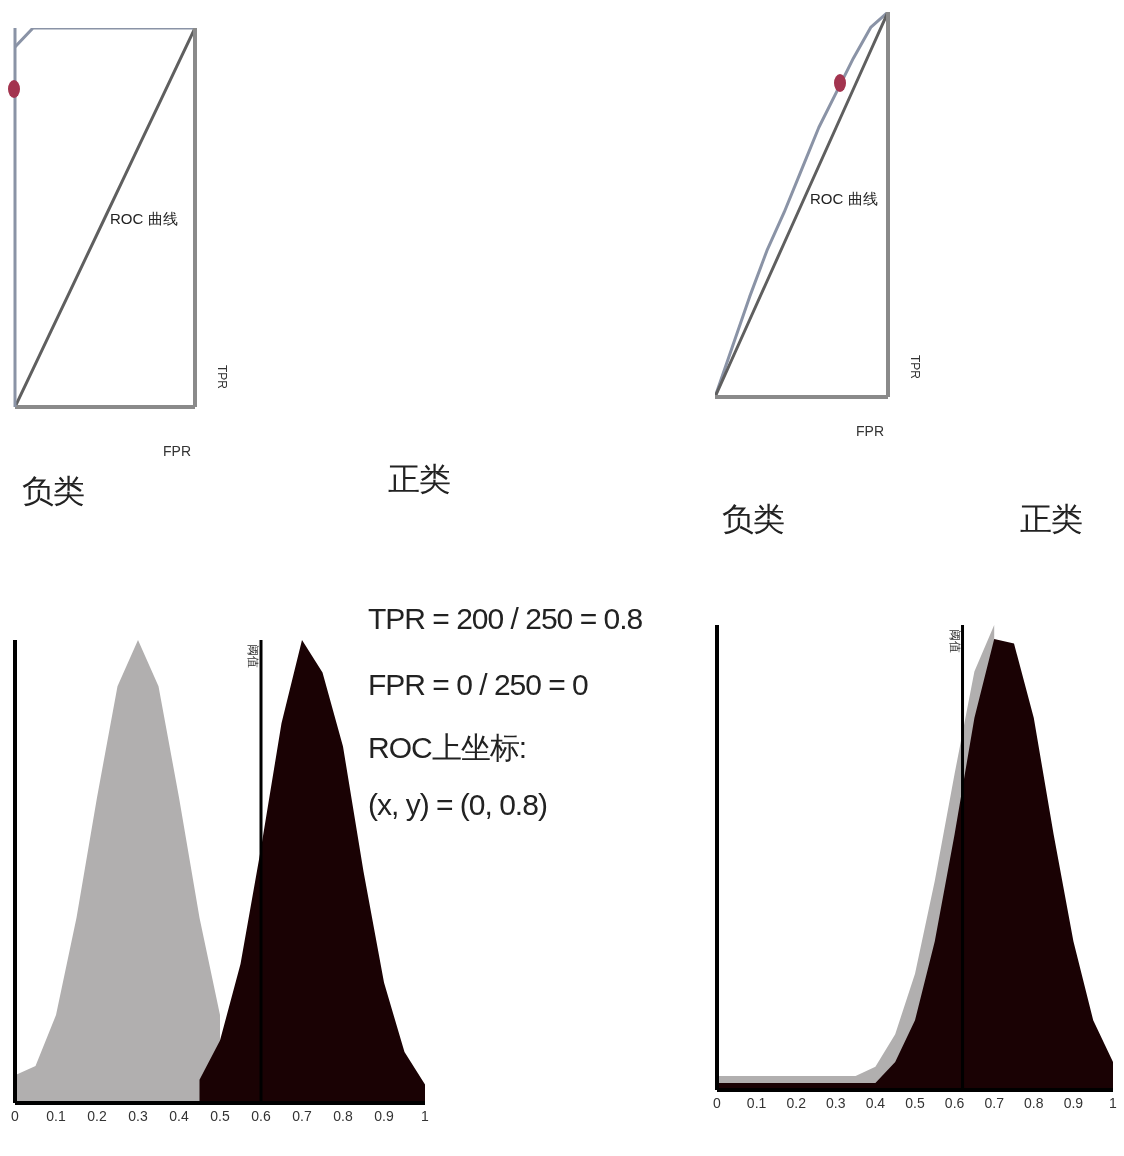 The height and width of the screenshot is (1156, 1124). I want to click on annotation: FPR = 0 / 250 = 0, so click(478, 685).